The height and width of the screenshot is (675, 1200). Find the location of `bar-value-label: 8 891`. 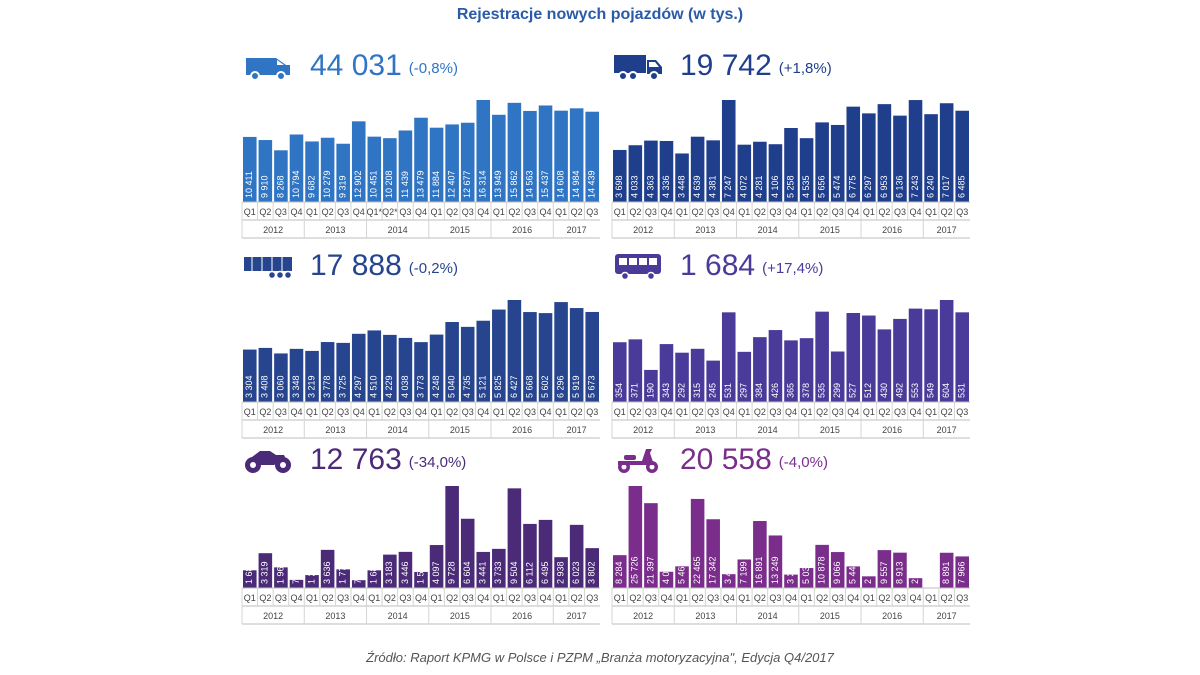

bar-value-label: 8 891 is located at coordinates (946, 572).